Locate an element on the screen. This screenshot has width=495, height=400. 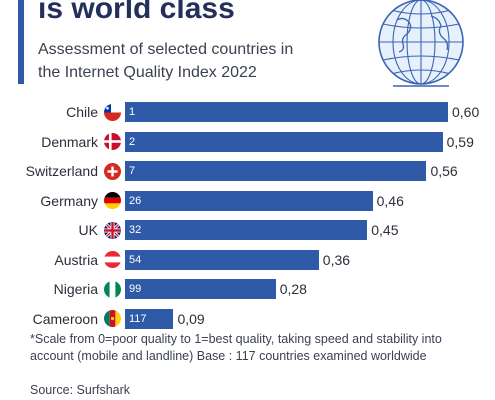
country-label-cameroon: Cameroon is located at coordinates (65, 318).